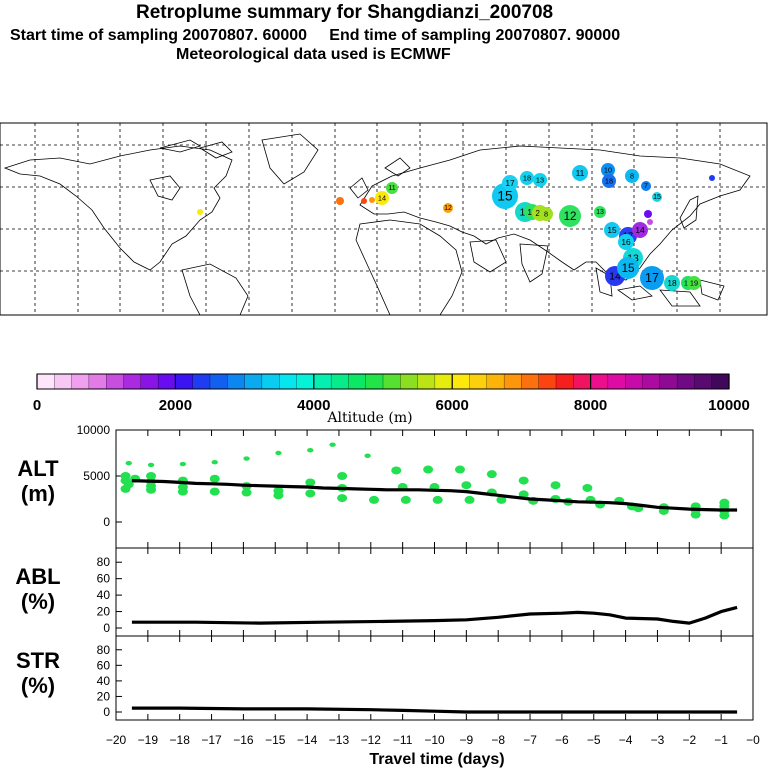 The height and width of the screenshot is (768, 768). Describe the element at coordinates (434, 740) in the screenshot. I see `x-tick-label: −10` at that location.